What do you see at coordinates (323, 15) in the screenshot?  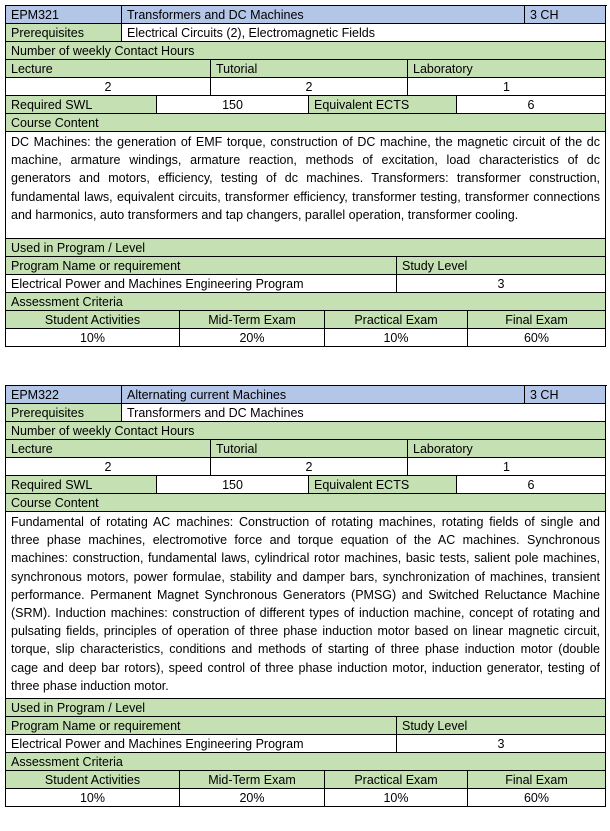 I see `course-title: Transformers and DC Machines` at bounding box center [323, 15].